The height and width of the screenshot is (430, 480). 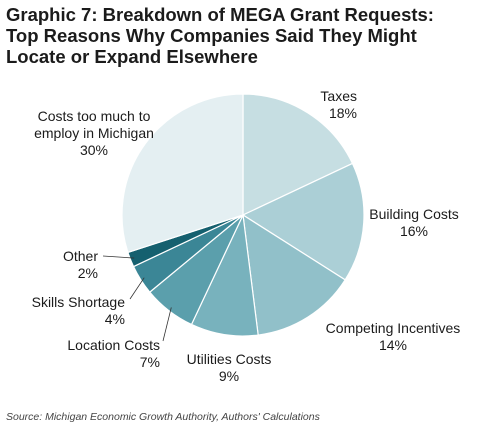 I want to click on pie-slice-competing-incentives, so click(x=294, y=274).